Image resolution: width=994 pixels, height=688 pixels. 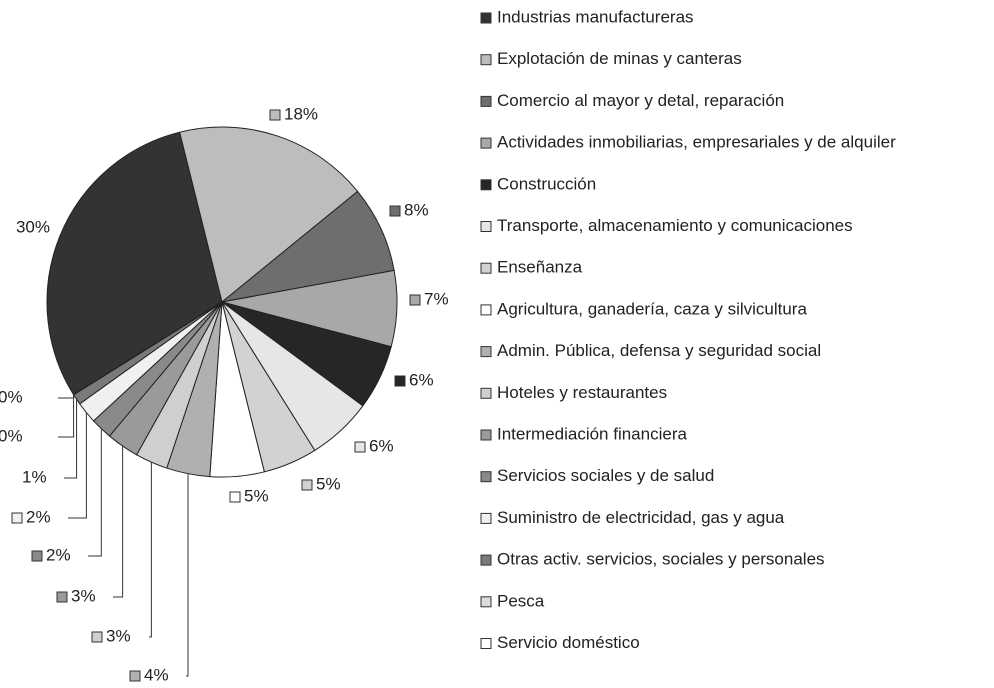 What do you see at coordinates (641, 517) in the screenshot?
I see `legend-label: Suministro de electricidad, gas y agua` at bounding box center [641, 517].